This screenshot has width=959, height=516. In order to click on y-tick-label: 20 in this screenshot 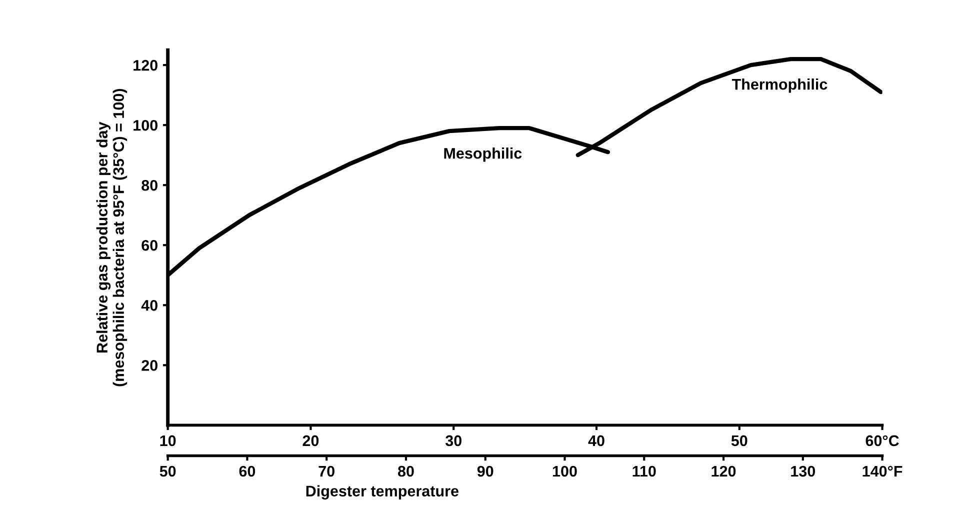, I will do `click(150, 365)`.